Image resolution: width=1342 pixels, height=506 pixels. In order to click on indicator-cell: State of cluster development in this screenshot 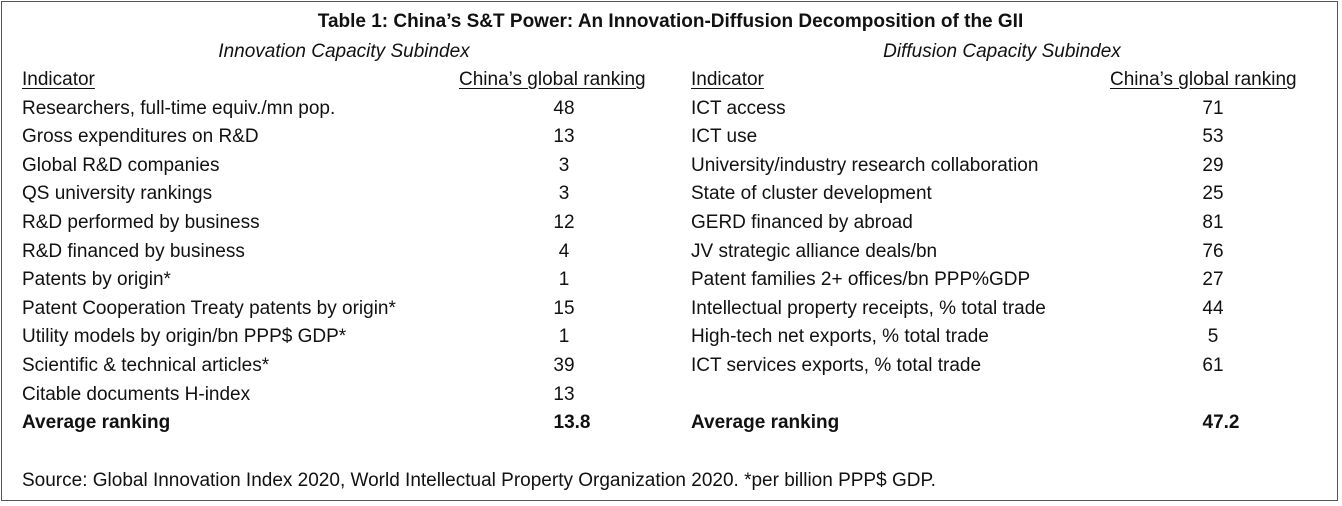, I will do `click(811, 194)`.